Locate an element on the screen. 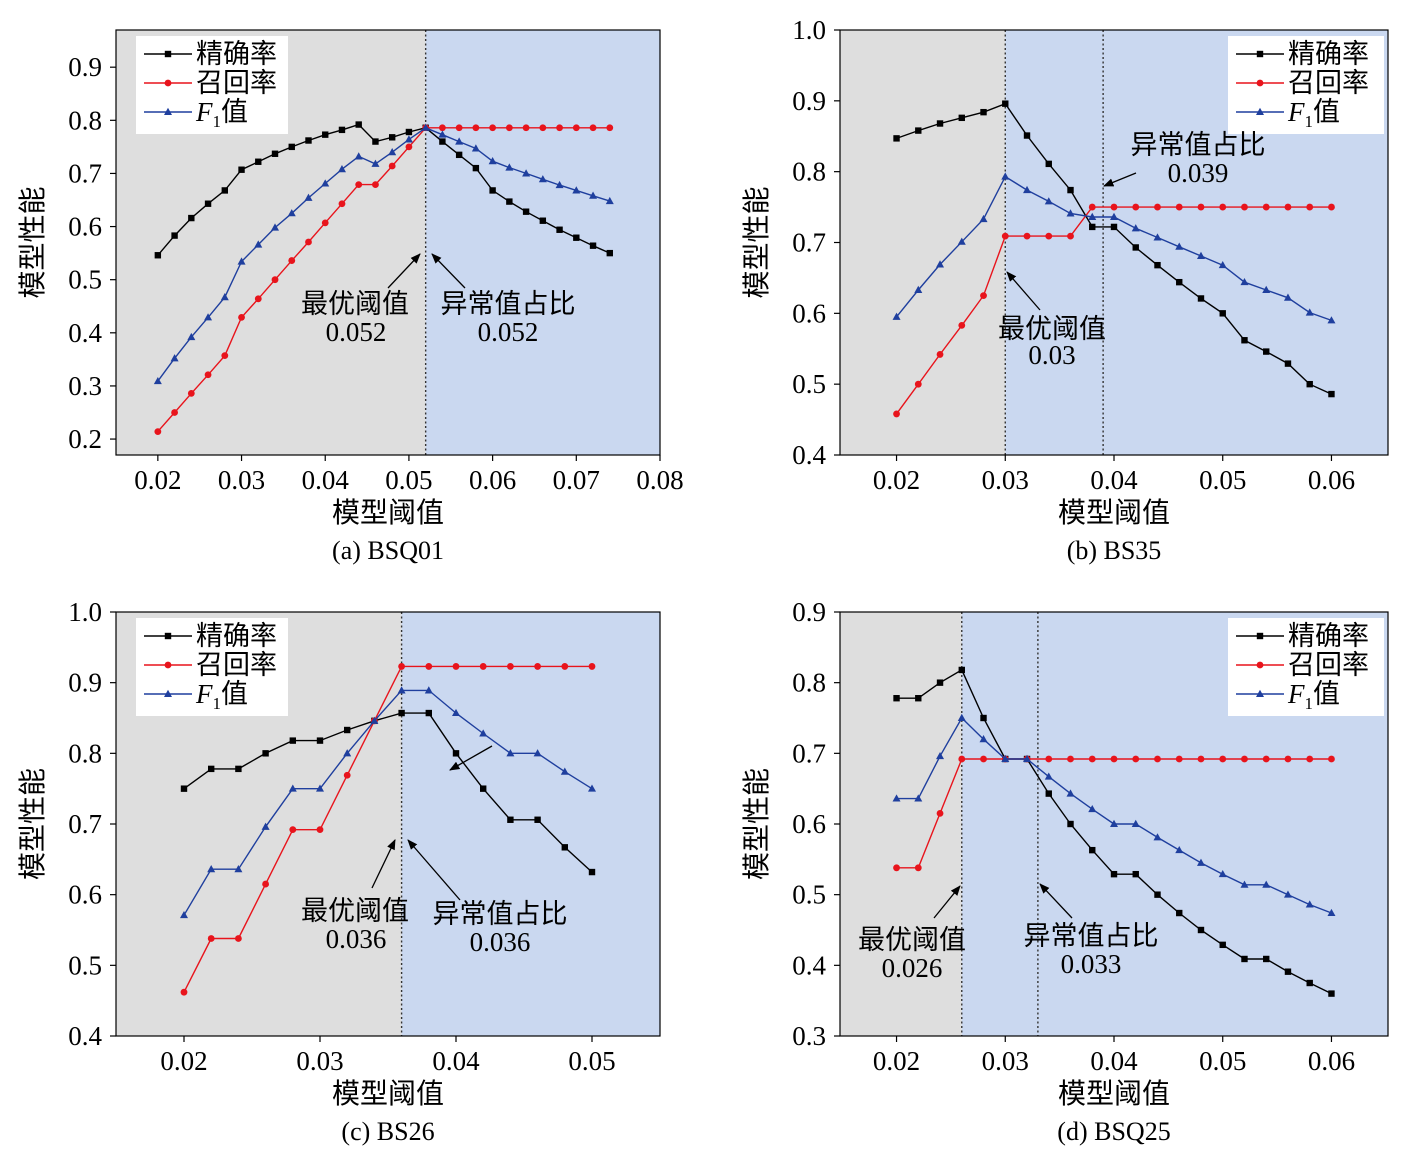  annotation-label: 异常值占比 is located at coordinates (1198, 145).